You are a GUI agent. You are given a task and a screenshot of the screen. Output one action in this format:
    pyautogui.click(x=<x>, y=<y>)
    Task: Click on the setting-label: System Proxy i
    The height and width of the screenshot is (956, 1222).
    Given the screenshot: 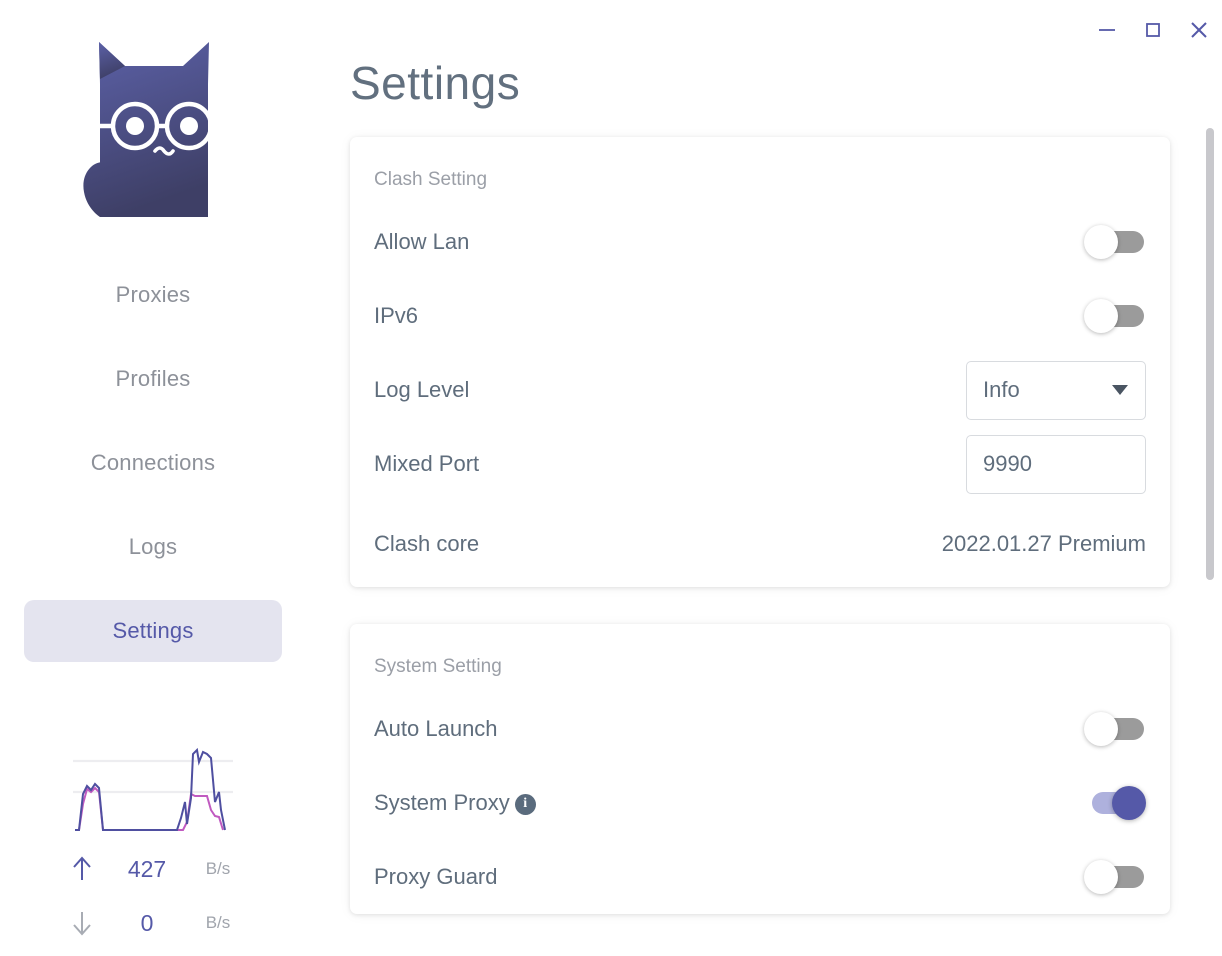 What is the action you would take?
    pyautogui.click(x=455, y=803)
    